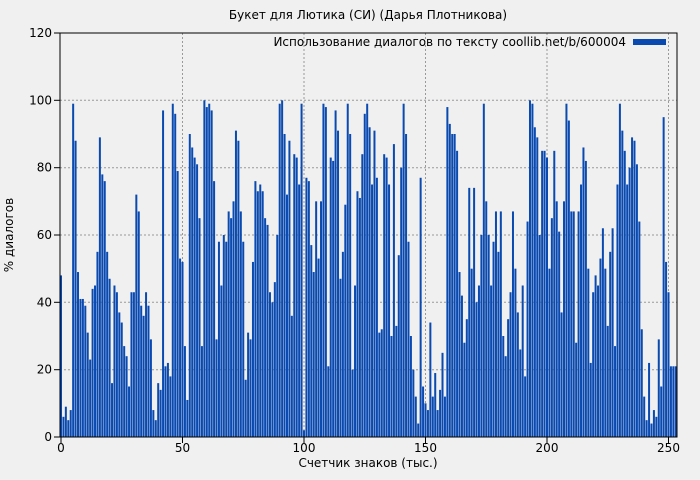  What do you see at coordinates (40, 100) in the screenshot?
I see `y-tick-label: 100` at bounding box center [40, 100].